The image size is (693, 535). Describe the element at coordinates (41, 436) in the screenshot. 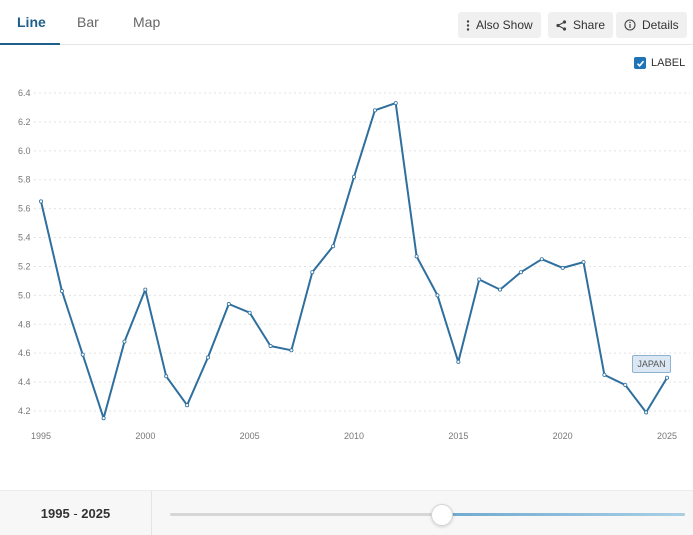

I see `x-tick-label: 1995` at that location.